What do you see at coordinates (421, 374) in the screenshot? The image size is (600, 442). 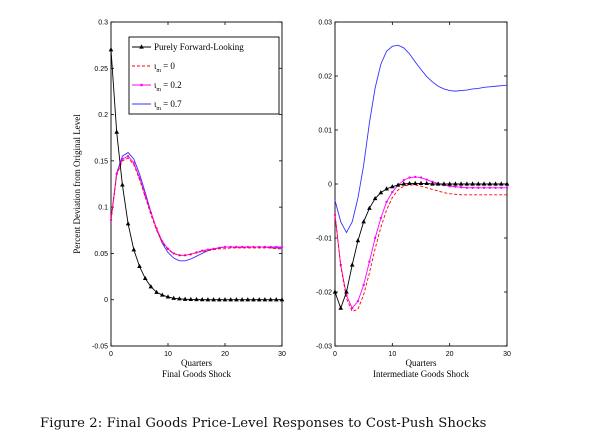 I see `panel-title: Intermediate Goods Shock` at bounding box center [421, 374].